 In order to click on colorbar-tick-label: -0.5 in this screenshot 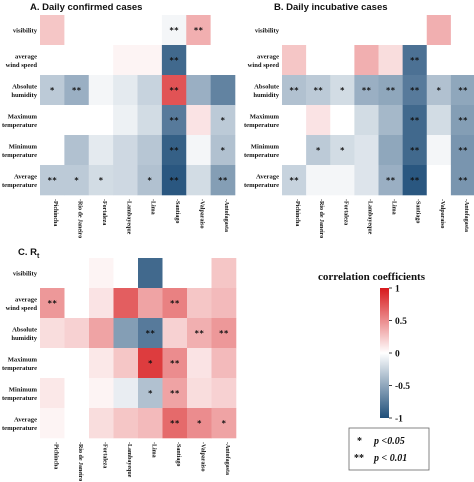, I will do `click(402, 387)`.